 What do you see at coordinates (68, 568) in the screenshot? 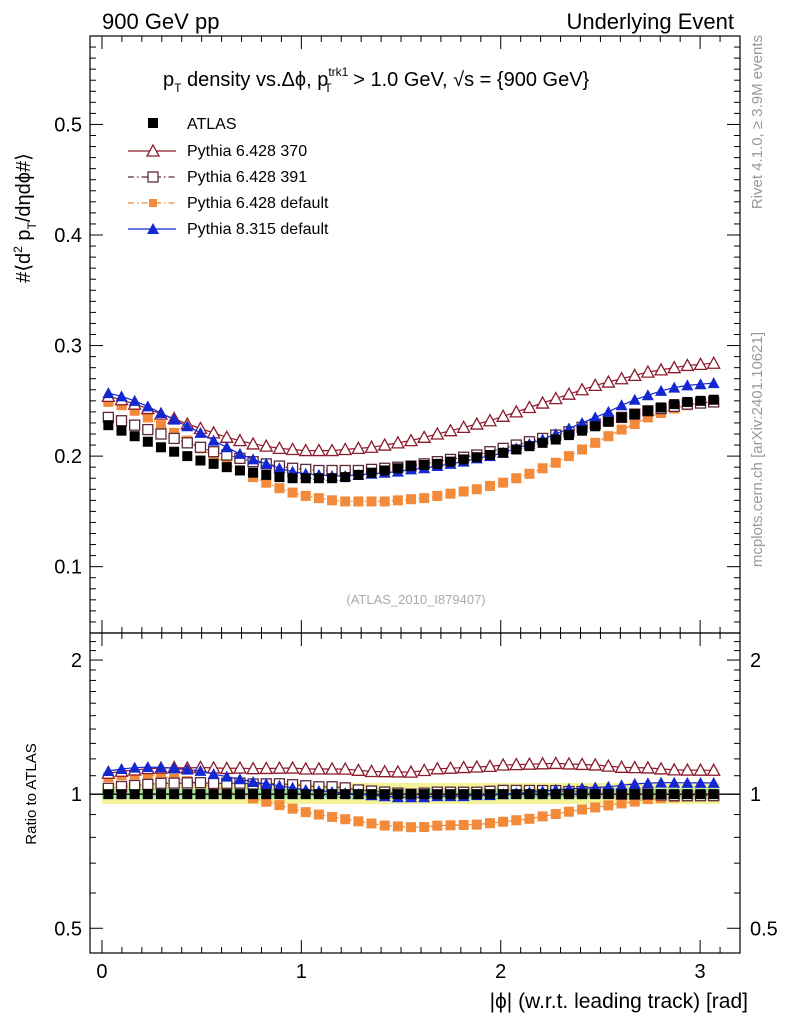
I see `y-tick-label: 0.1` at bounding box center [68, 568].